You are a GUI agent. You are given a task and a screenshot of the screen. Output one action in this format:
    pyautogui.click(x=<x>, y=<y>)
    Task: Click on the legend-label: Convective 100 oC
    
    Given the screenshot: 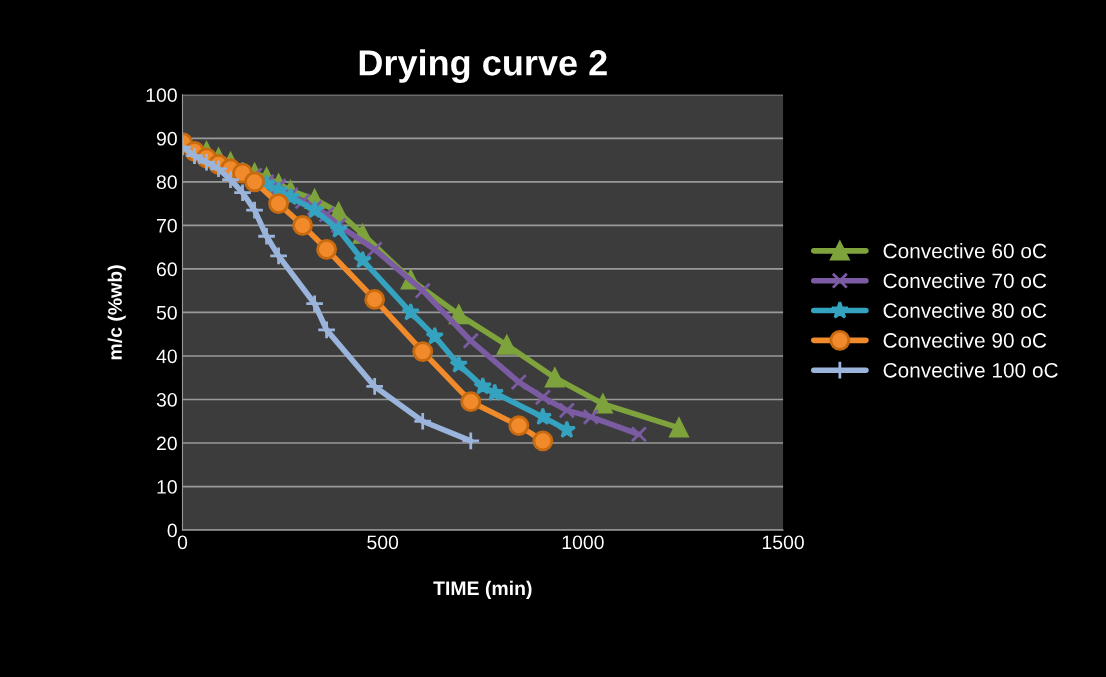 What is the action you would take?
    pyautogui.click(x=970, y=370)
    